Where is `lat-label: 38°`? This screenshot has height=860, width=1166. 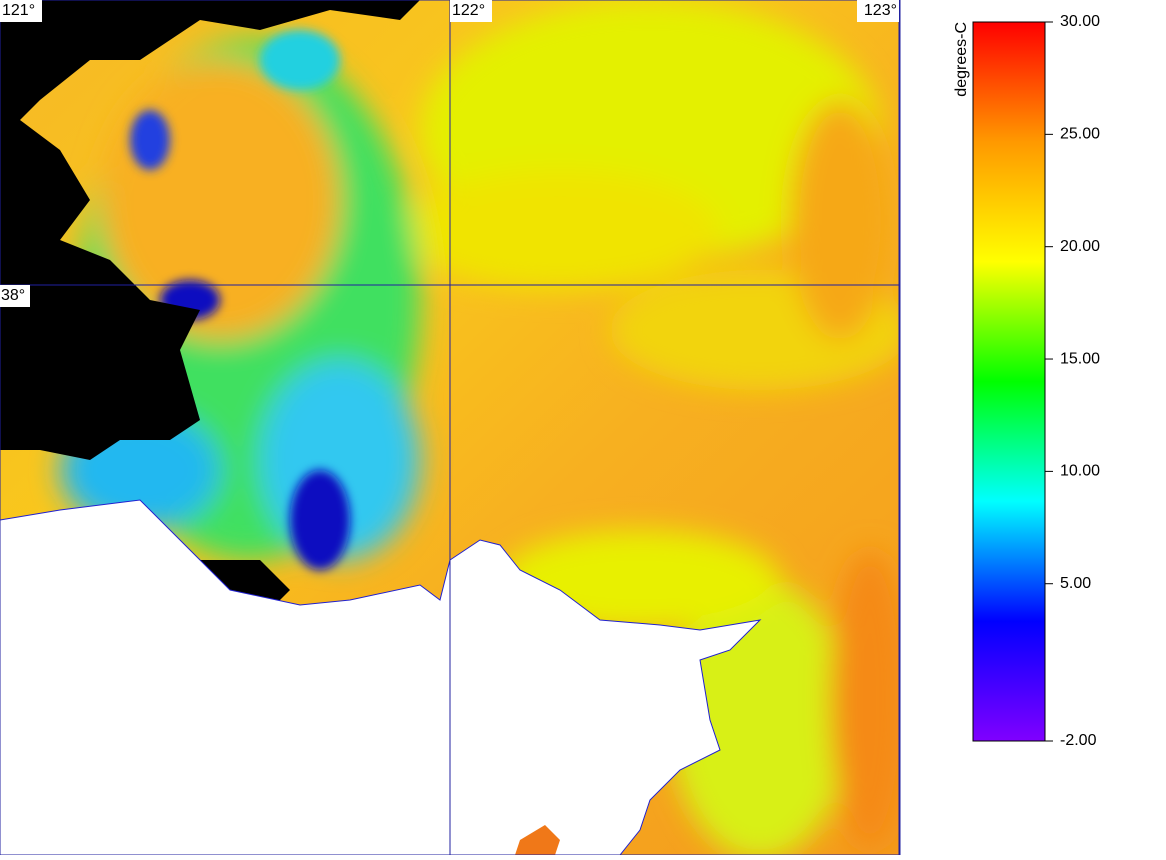 lat-label: 38° is located at coordinates (13, 295).